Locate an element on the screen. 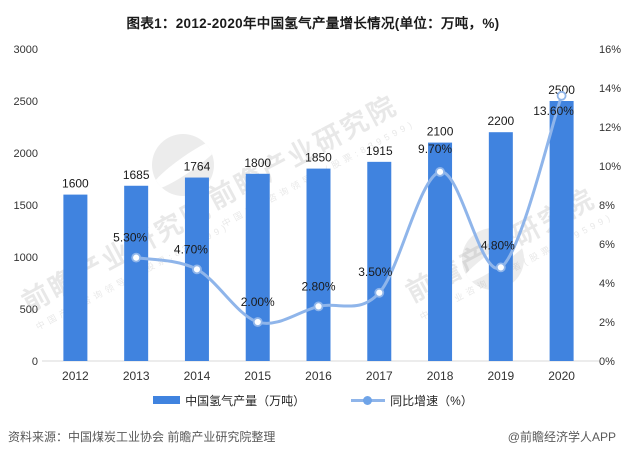  x-axis-label: 2012 is located at coordinates (75, 376).